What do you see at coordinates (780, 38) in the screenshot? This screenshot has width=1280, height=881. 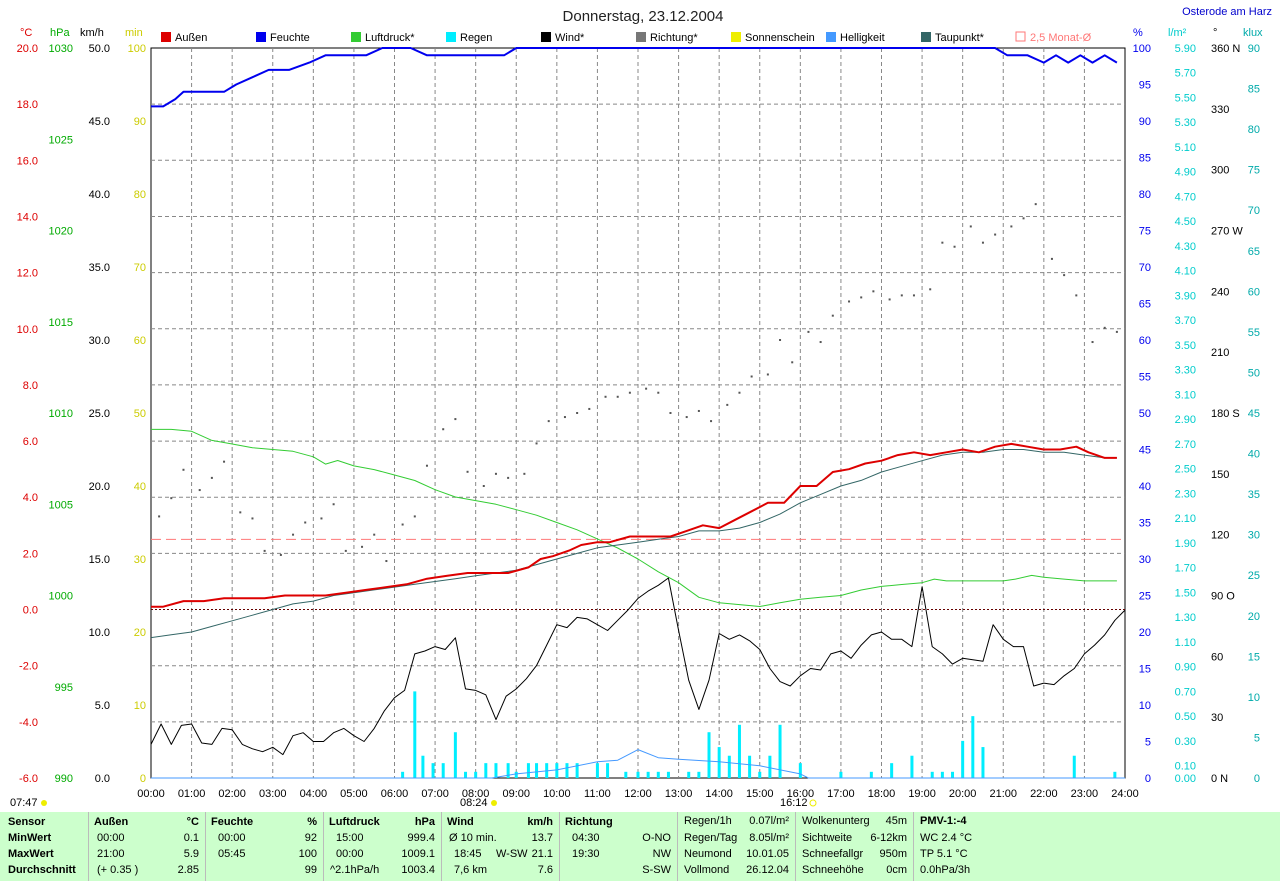 I see `legend-label: Sonnenschein` at bounding box center [780, 38].